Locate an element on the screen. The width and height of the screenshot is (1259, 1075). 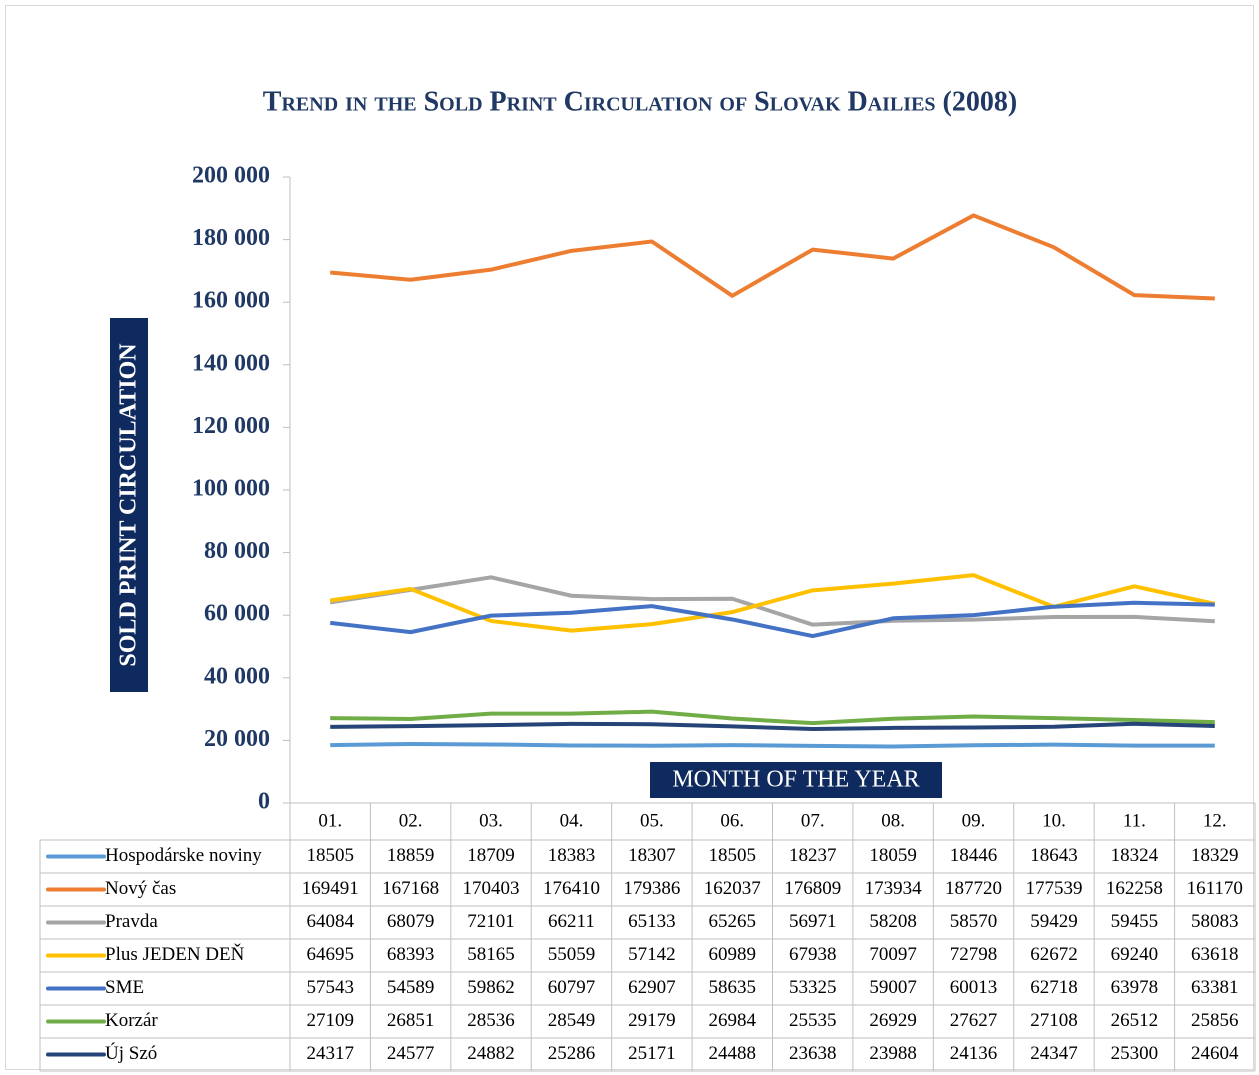
table-value: 25286 is located at coordinates (572, 1053).